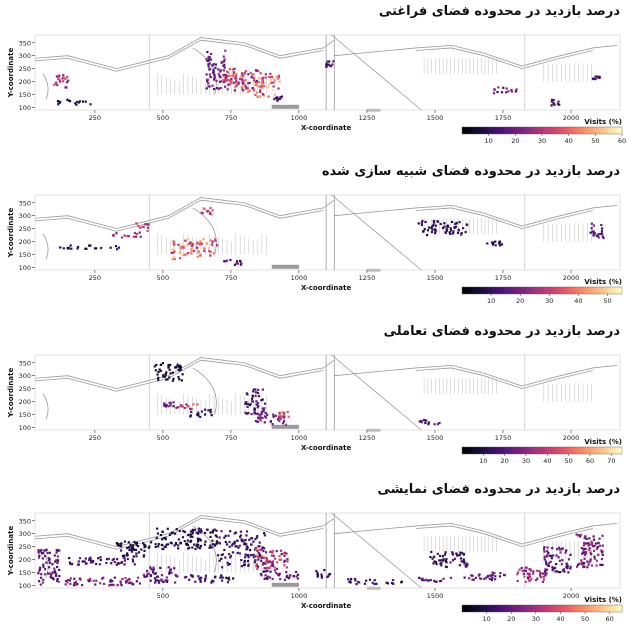 Image resolution: width=632 pixels, height=640 pixels. What do you see at coordinates (327, 392) in the screenshot?
I see `plot-area` at bounding box center [327, 392].